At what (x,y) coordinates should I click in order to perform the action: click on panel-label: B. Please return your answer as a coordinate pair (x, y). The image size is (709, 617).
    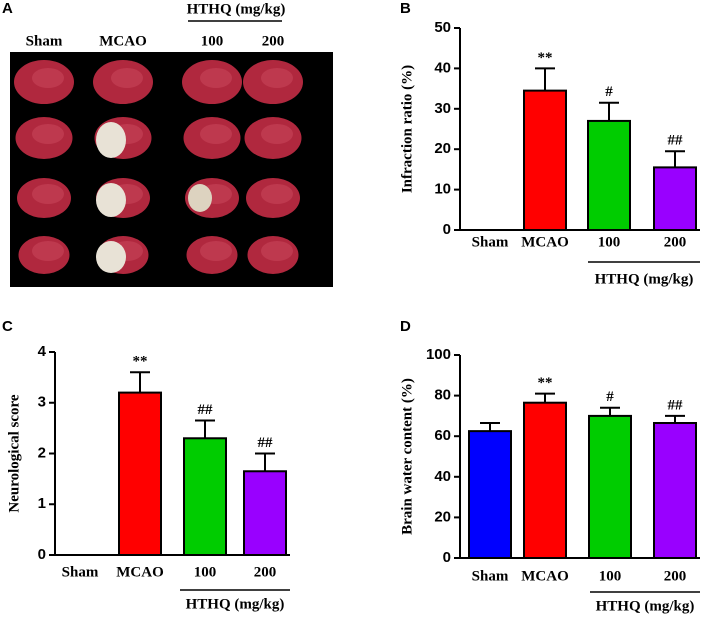
    Looking at the image, I should click on (405, 8).